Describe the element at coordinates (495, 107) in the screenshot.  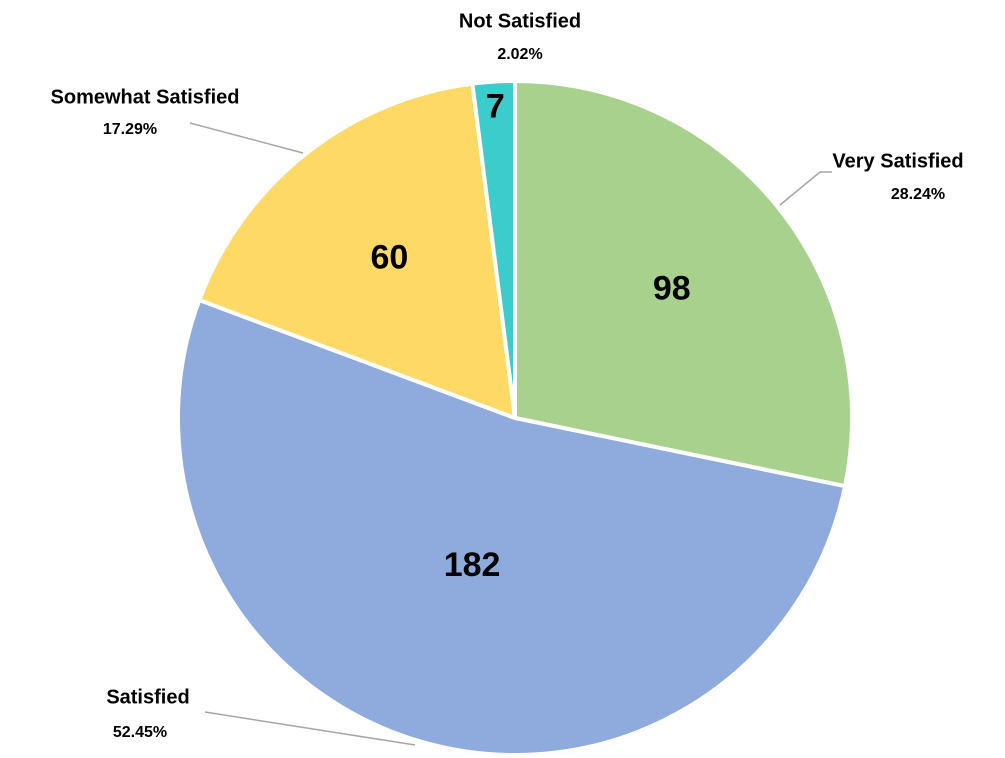
I see `value-label: 7` at that location.